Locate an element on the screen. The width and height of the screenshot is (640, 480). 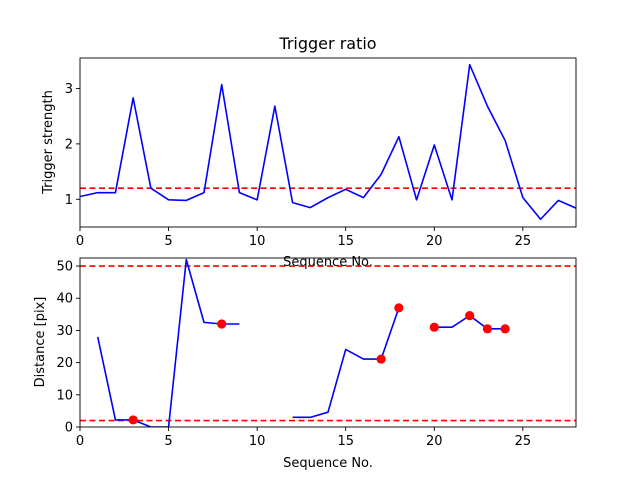
bottom-y-tick-label: 50 is located at coordinates (64, 267).